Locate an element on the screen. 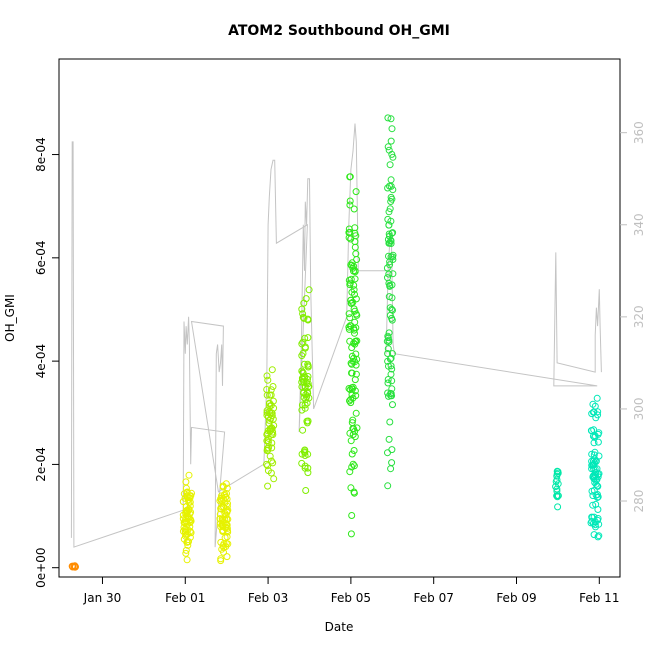 Image resolution: width=650 pixels, height=650 pixels. y-tick-label: 4e-04 is located at coordinates (41, 361).